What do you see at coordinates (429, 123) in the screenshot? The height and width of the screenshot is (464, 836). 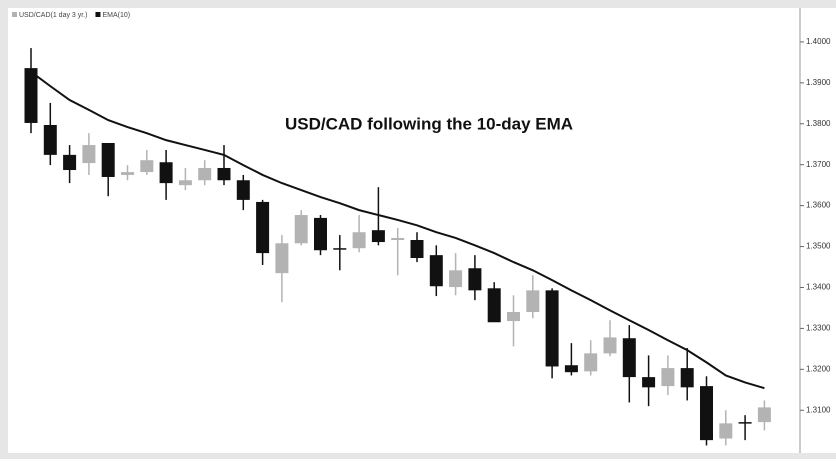 I see `annotation: USD/CAD following the 10-day EMA` at bounding box center [429, 123].